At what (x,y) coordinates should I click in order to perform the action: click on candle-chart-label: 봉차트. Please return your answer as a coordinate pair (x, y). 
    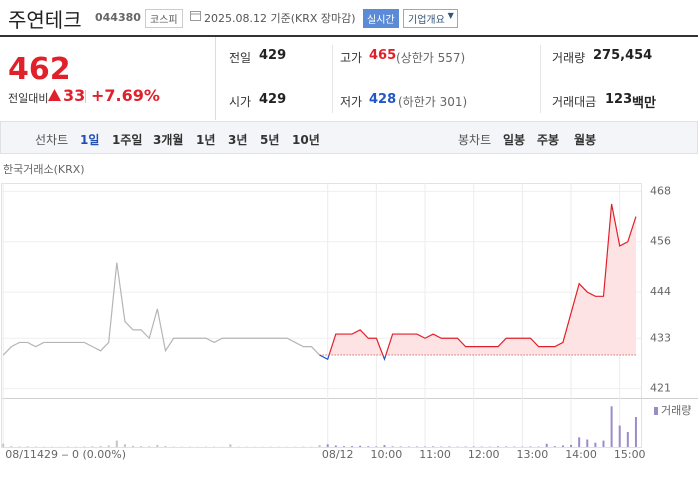
    Looking at the image, I should click on (475, 140).